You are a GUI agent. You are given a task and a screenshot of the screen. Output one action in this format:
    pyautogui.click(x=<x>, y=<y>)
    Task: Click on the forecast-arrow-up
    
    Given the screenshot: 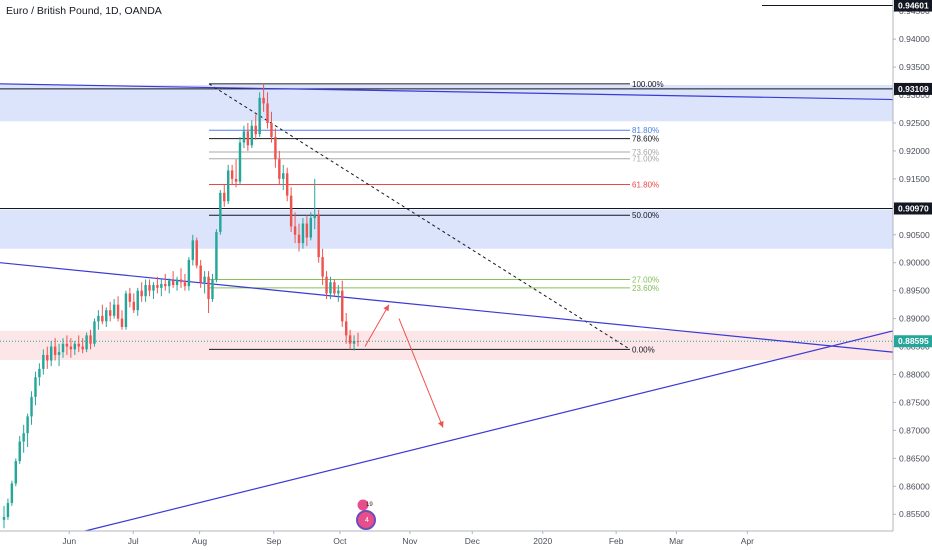 What is the action you would take?
    pyautogui.click(x=377, y=325)
    